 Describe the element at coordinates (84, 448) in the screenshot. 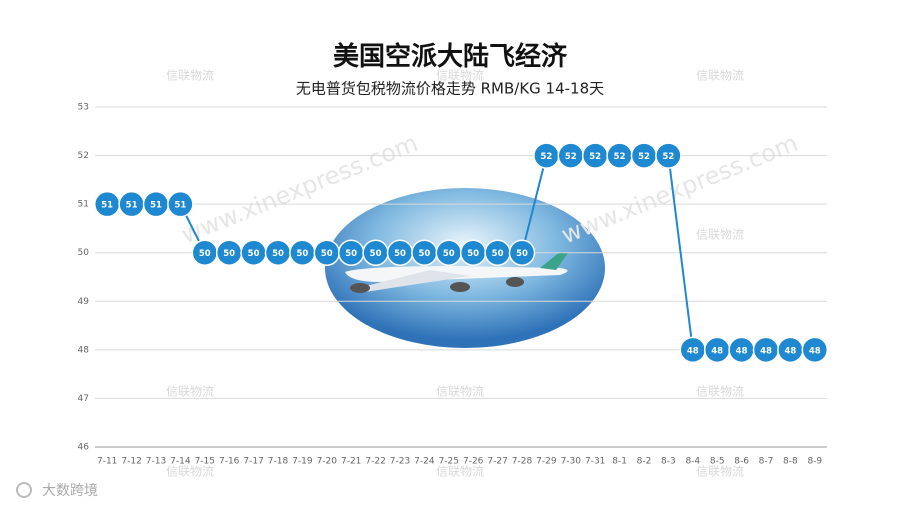

I see `y-tick-label: 46` at that location.